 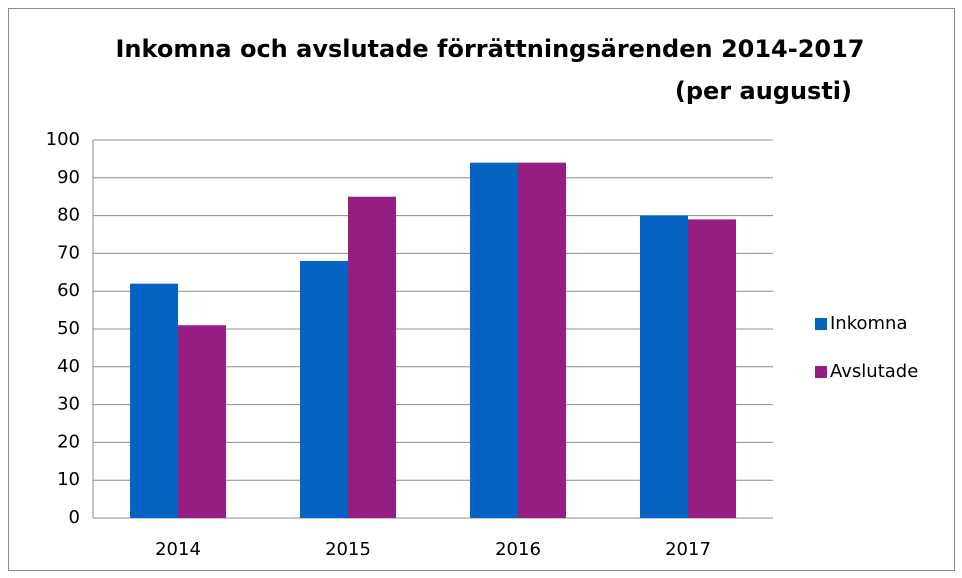 I want to click on y-tick-label: 80, so click(x=68, y=215).